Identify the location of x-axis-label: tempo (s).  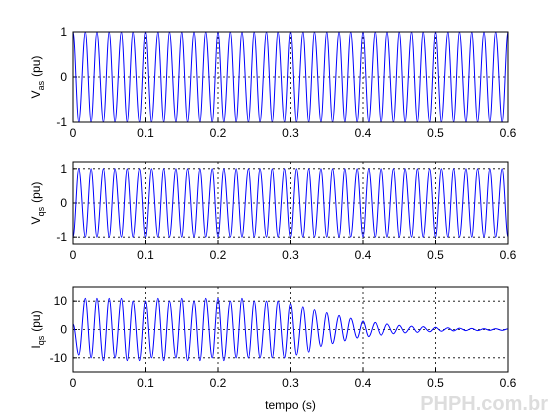
(290, 405).